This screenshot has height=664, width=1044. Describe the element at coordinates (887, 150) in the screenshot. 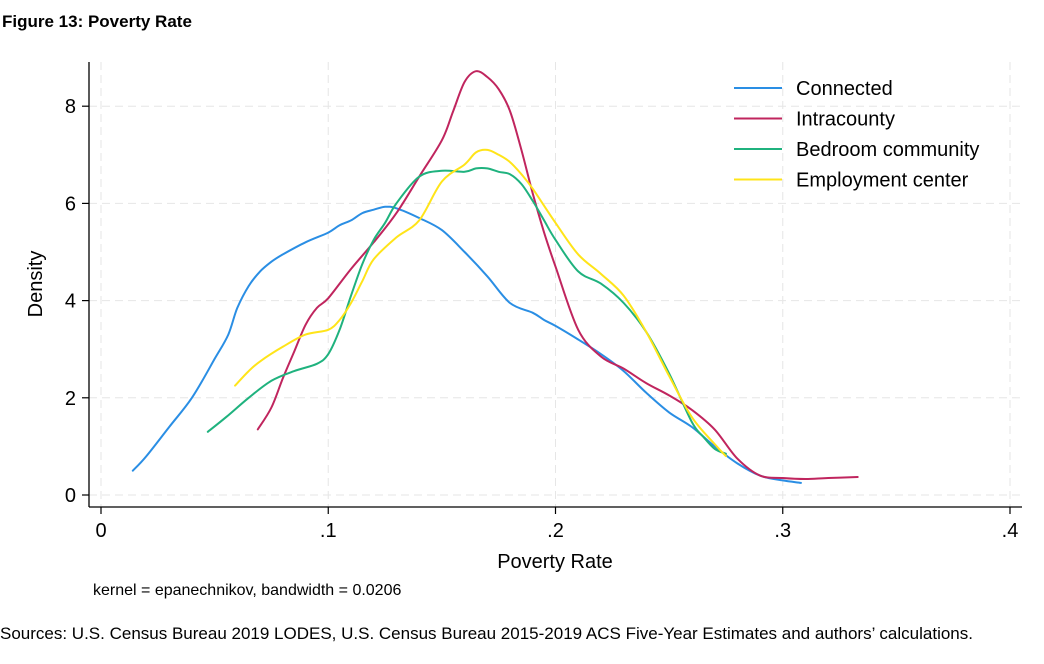

I see `legend-label-bedroom-community: Bedroom community` at that location.